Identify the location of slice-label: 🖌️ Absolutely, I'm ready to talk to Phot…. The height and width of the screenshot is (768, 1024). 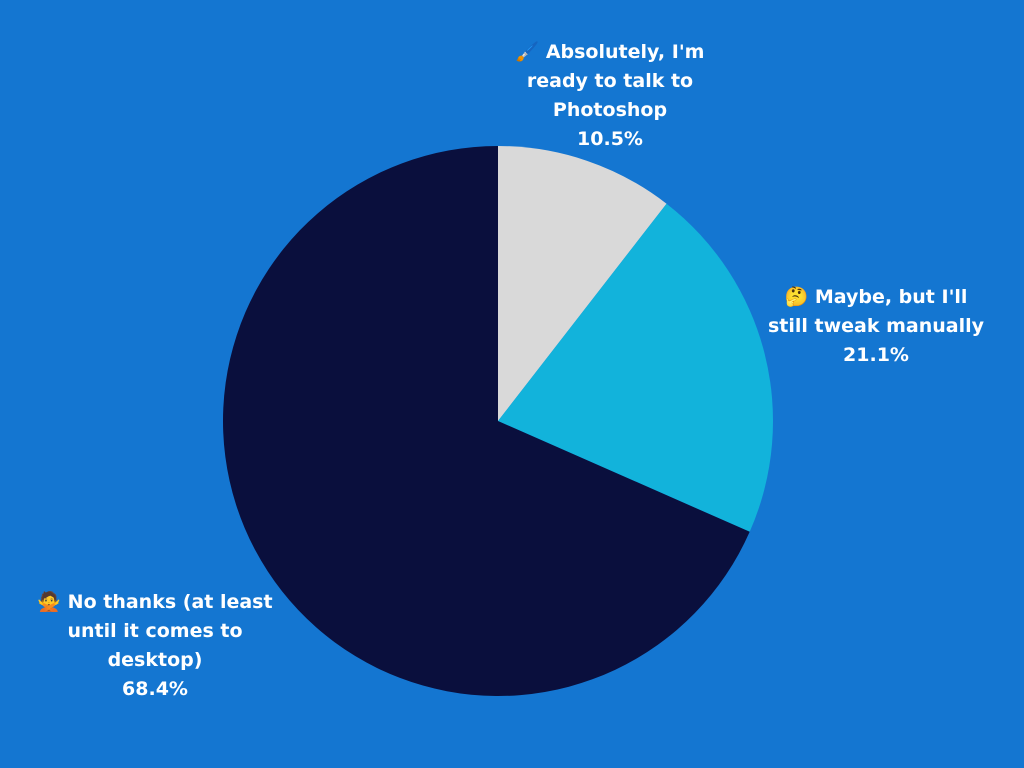
(610, 96).